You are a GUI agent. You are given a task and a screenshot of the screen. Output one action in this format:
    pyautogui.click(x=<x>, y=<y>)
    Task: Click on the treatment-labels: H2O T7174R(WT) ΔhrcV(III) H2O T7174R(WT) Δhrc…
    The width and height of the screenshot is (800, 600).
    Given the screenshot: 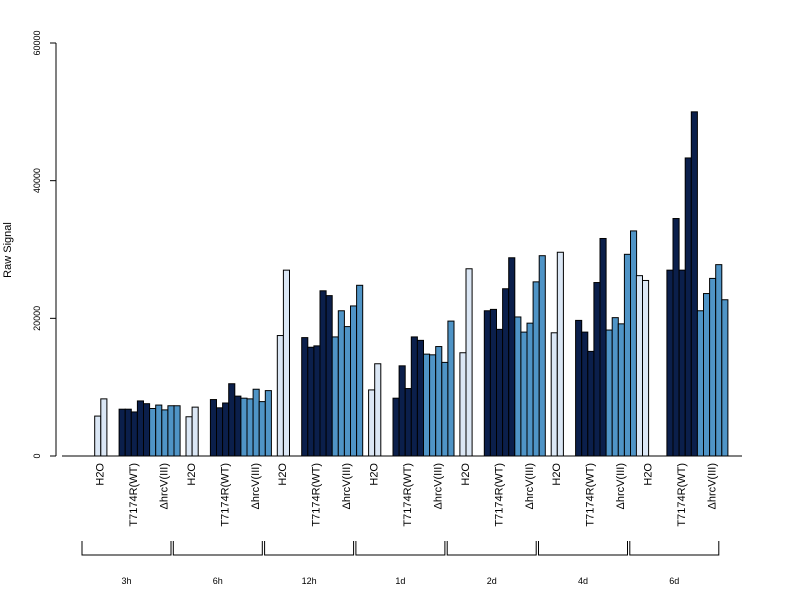 What is the action you would take?
    pyautogui.click(x=407, y=495)
    